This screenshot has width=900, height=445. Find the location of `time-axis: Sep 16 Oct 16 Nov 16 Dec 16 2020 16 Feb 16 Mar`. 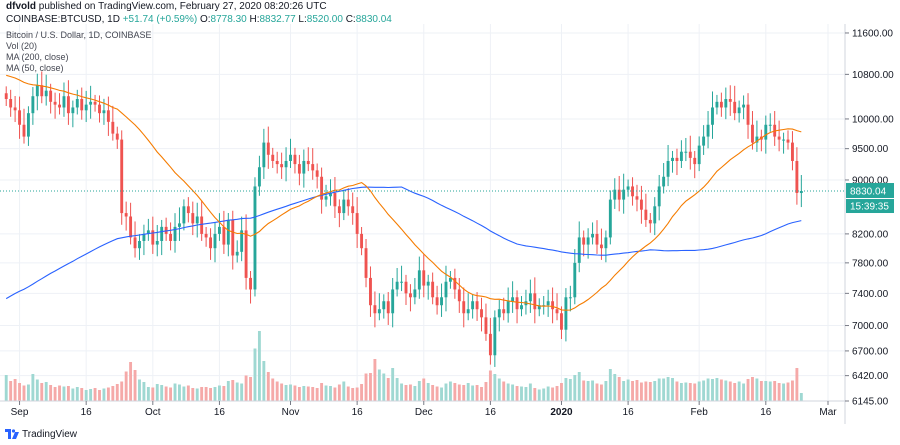

time-axis: Sep 16 Oct 16 Nov 16 Dec 16 2020 16 Feb 16 Mar is located at coordinates (422, 409).